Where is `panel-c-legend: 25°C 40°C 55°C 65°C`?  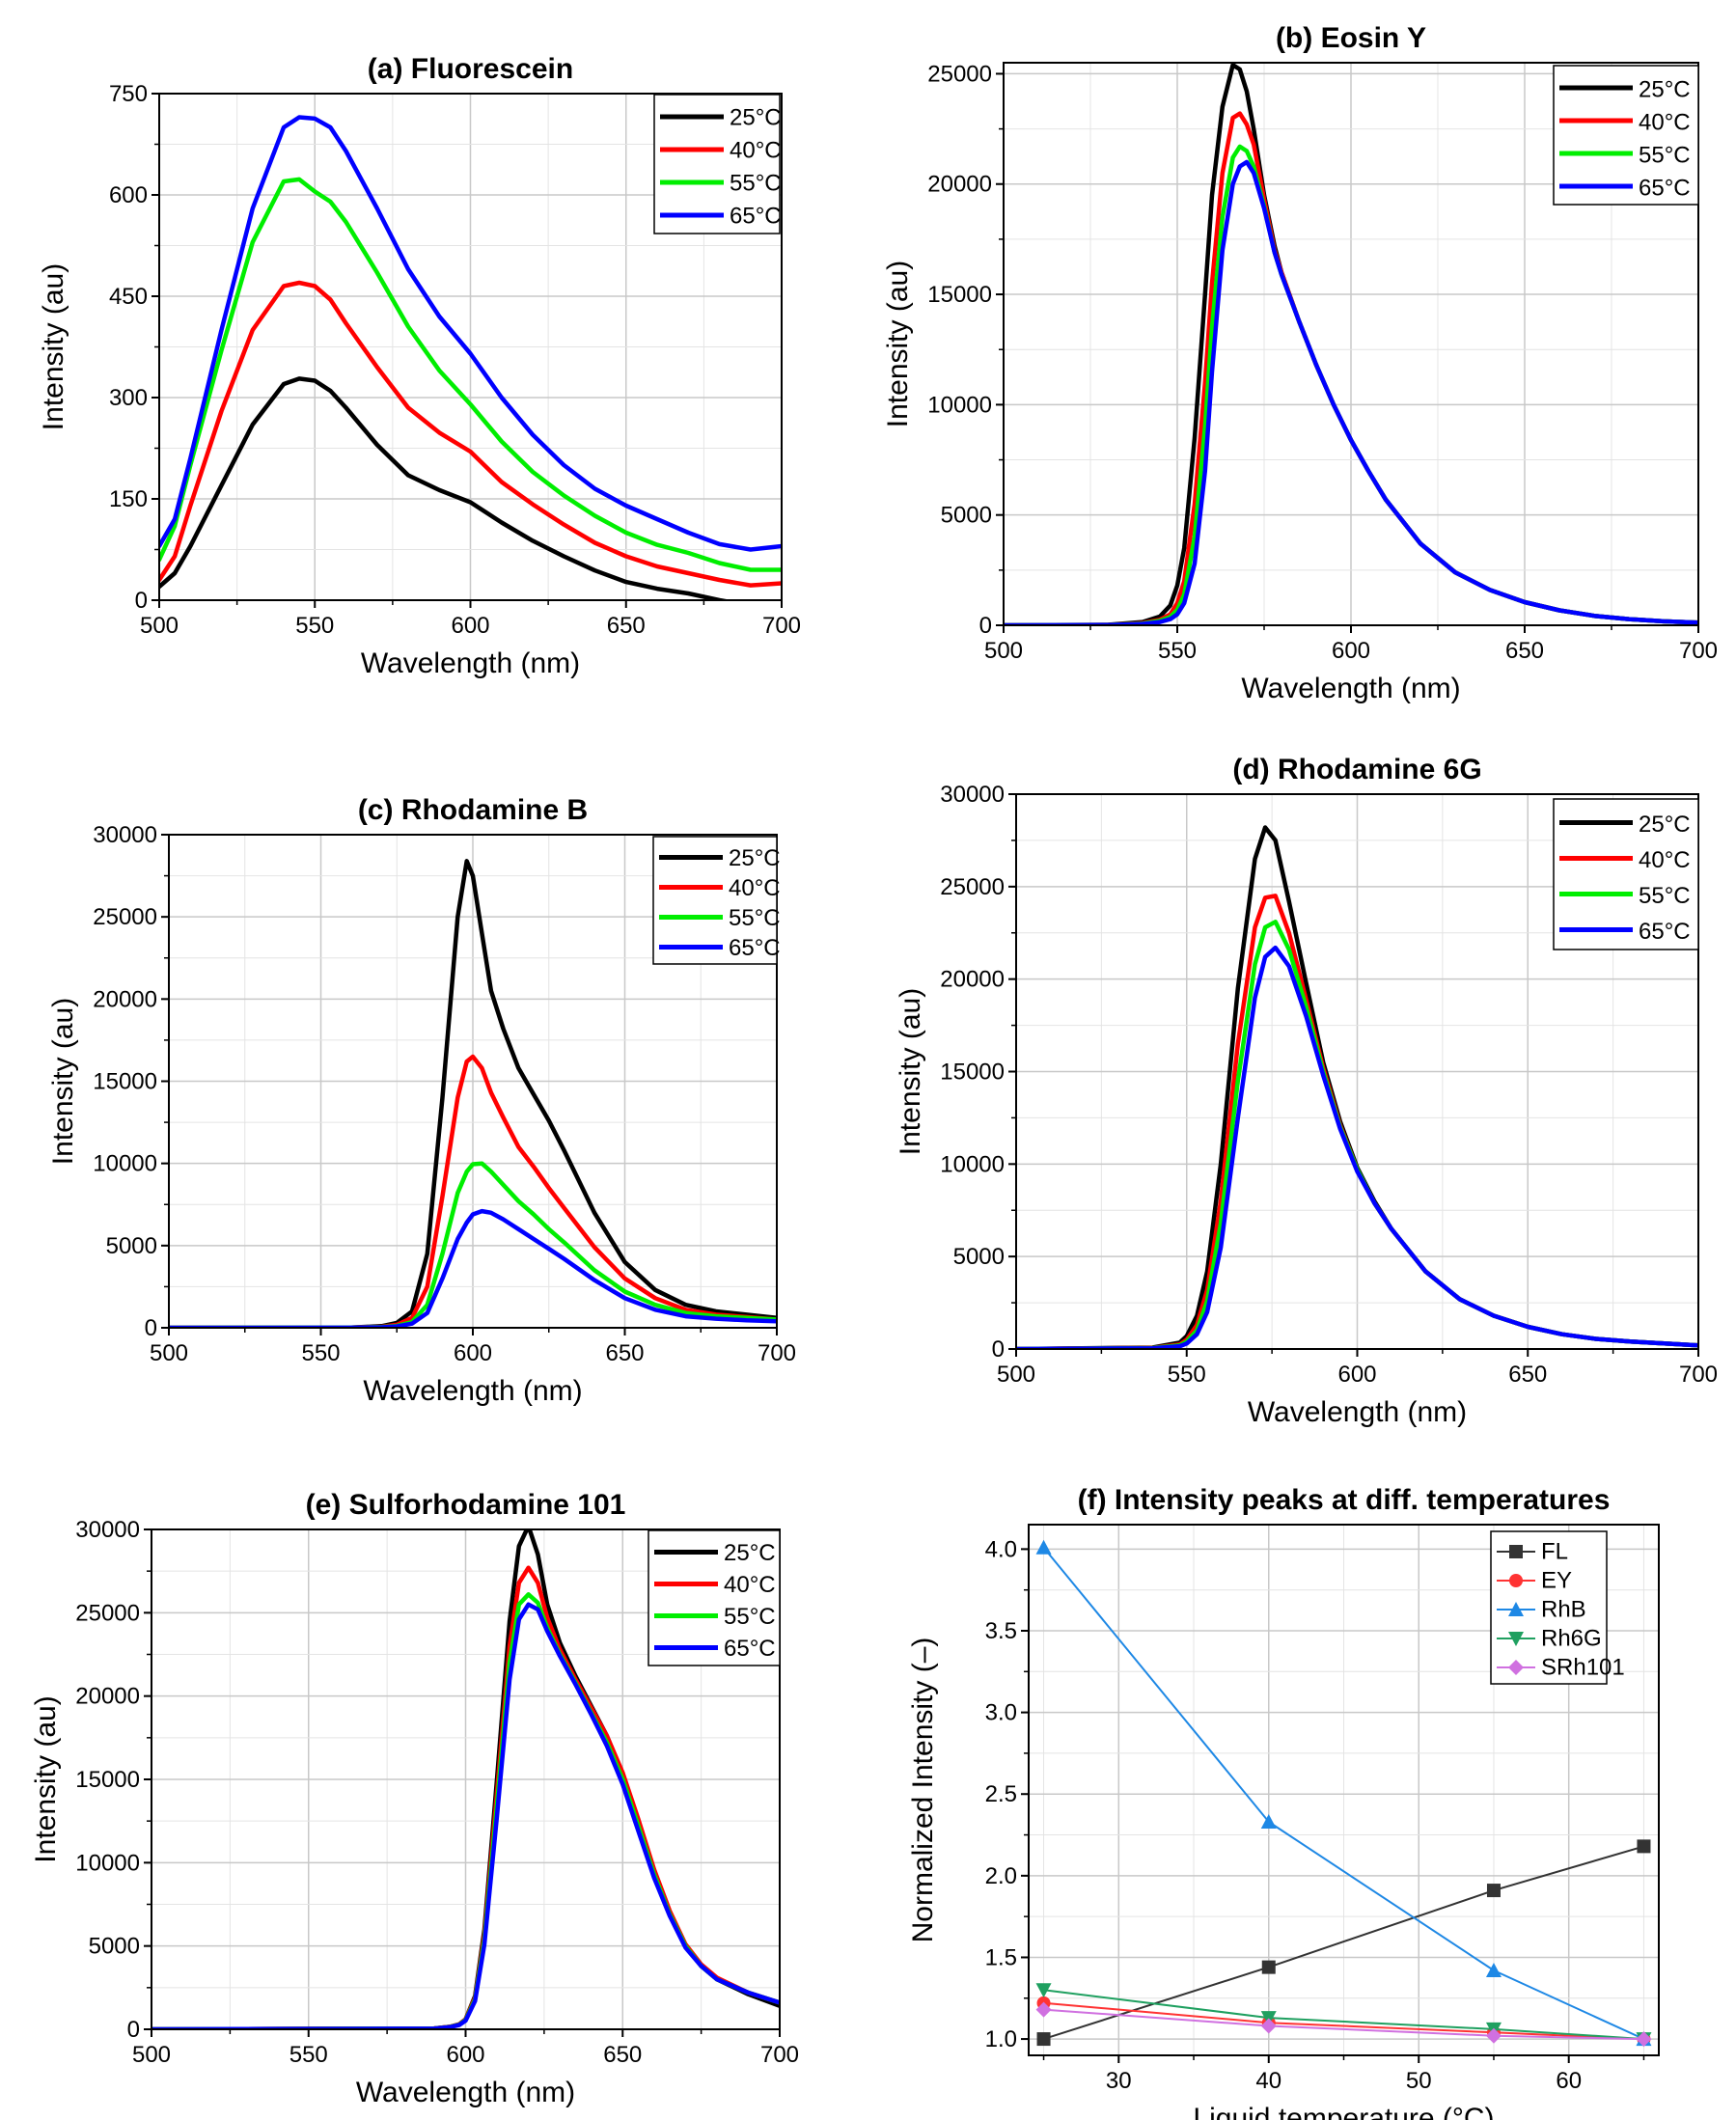 panel-c-legend: 25°C 40°C 55°C 65°C is located at coordinates (717, 900).